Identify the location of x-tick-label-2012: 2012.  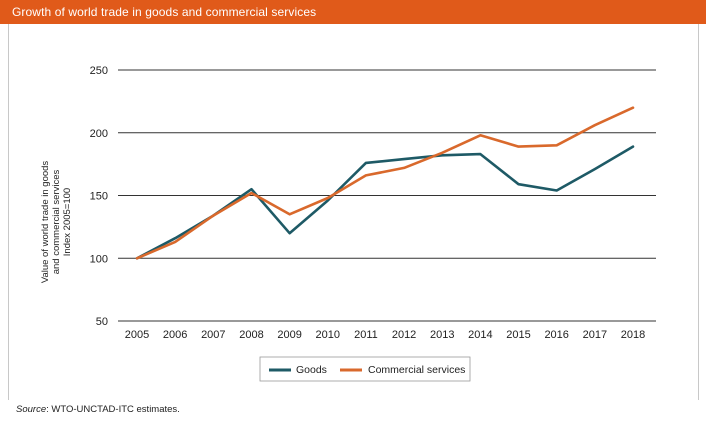
(404, 335).